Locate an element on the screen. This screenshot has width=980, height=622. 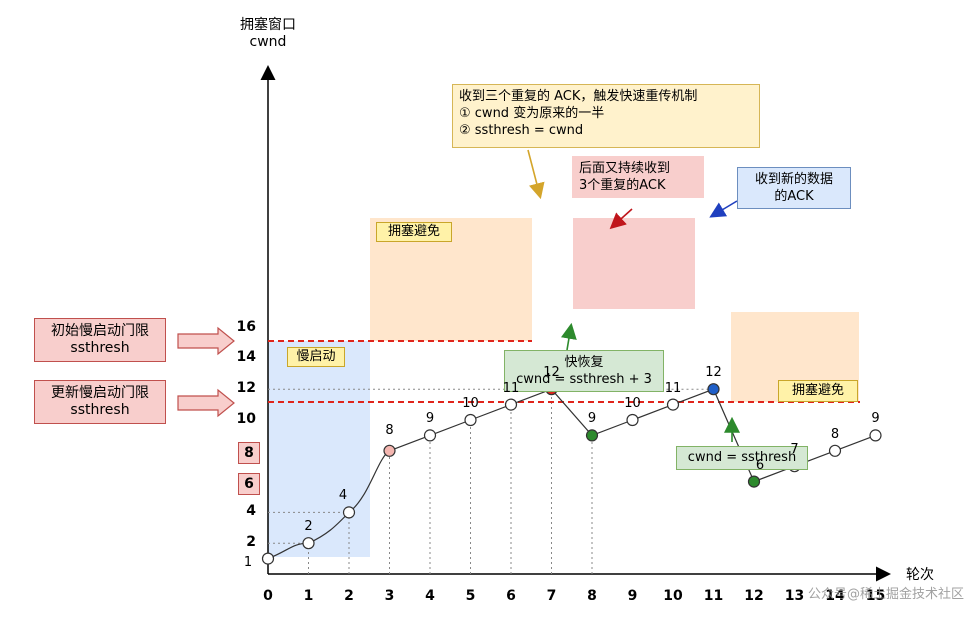
x-tick: 13 is located at coordinates (794, 596).